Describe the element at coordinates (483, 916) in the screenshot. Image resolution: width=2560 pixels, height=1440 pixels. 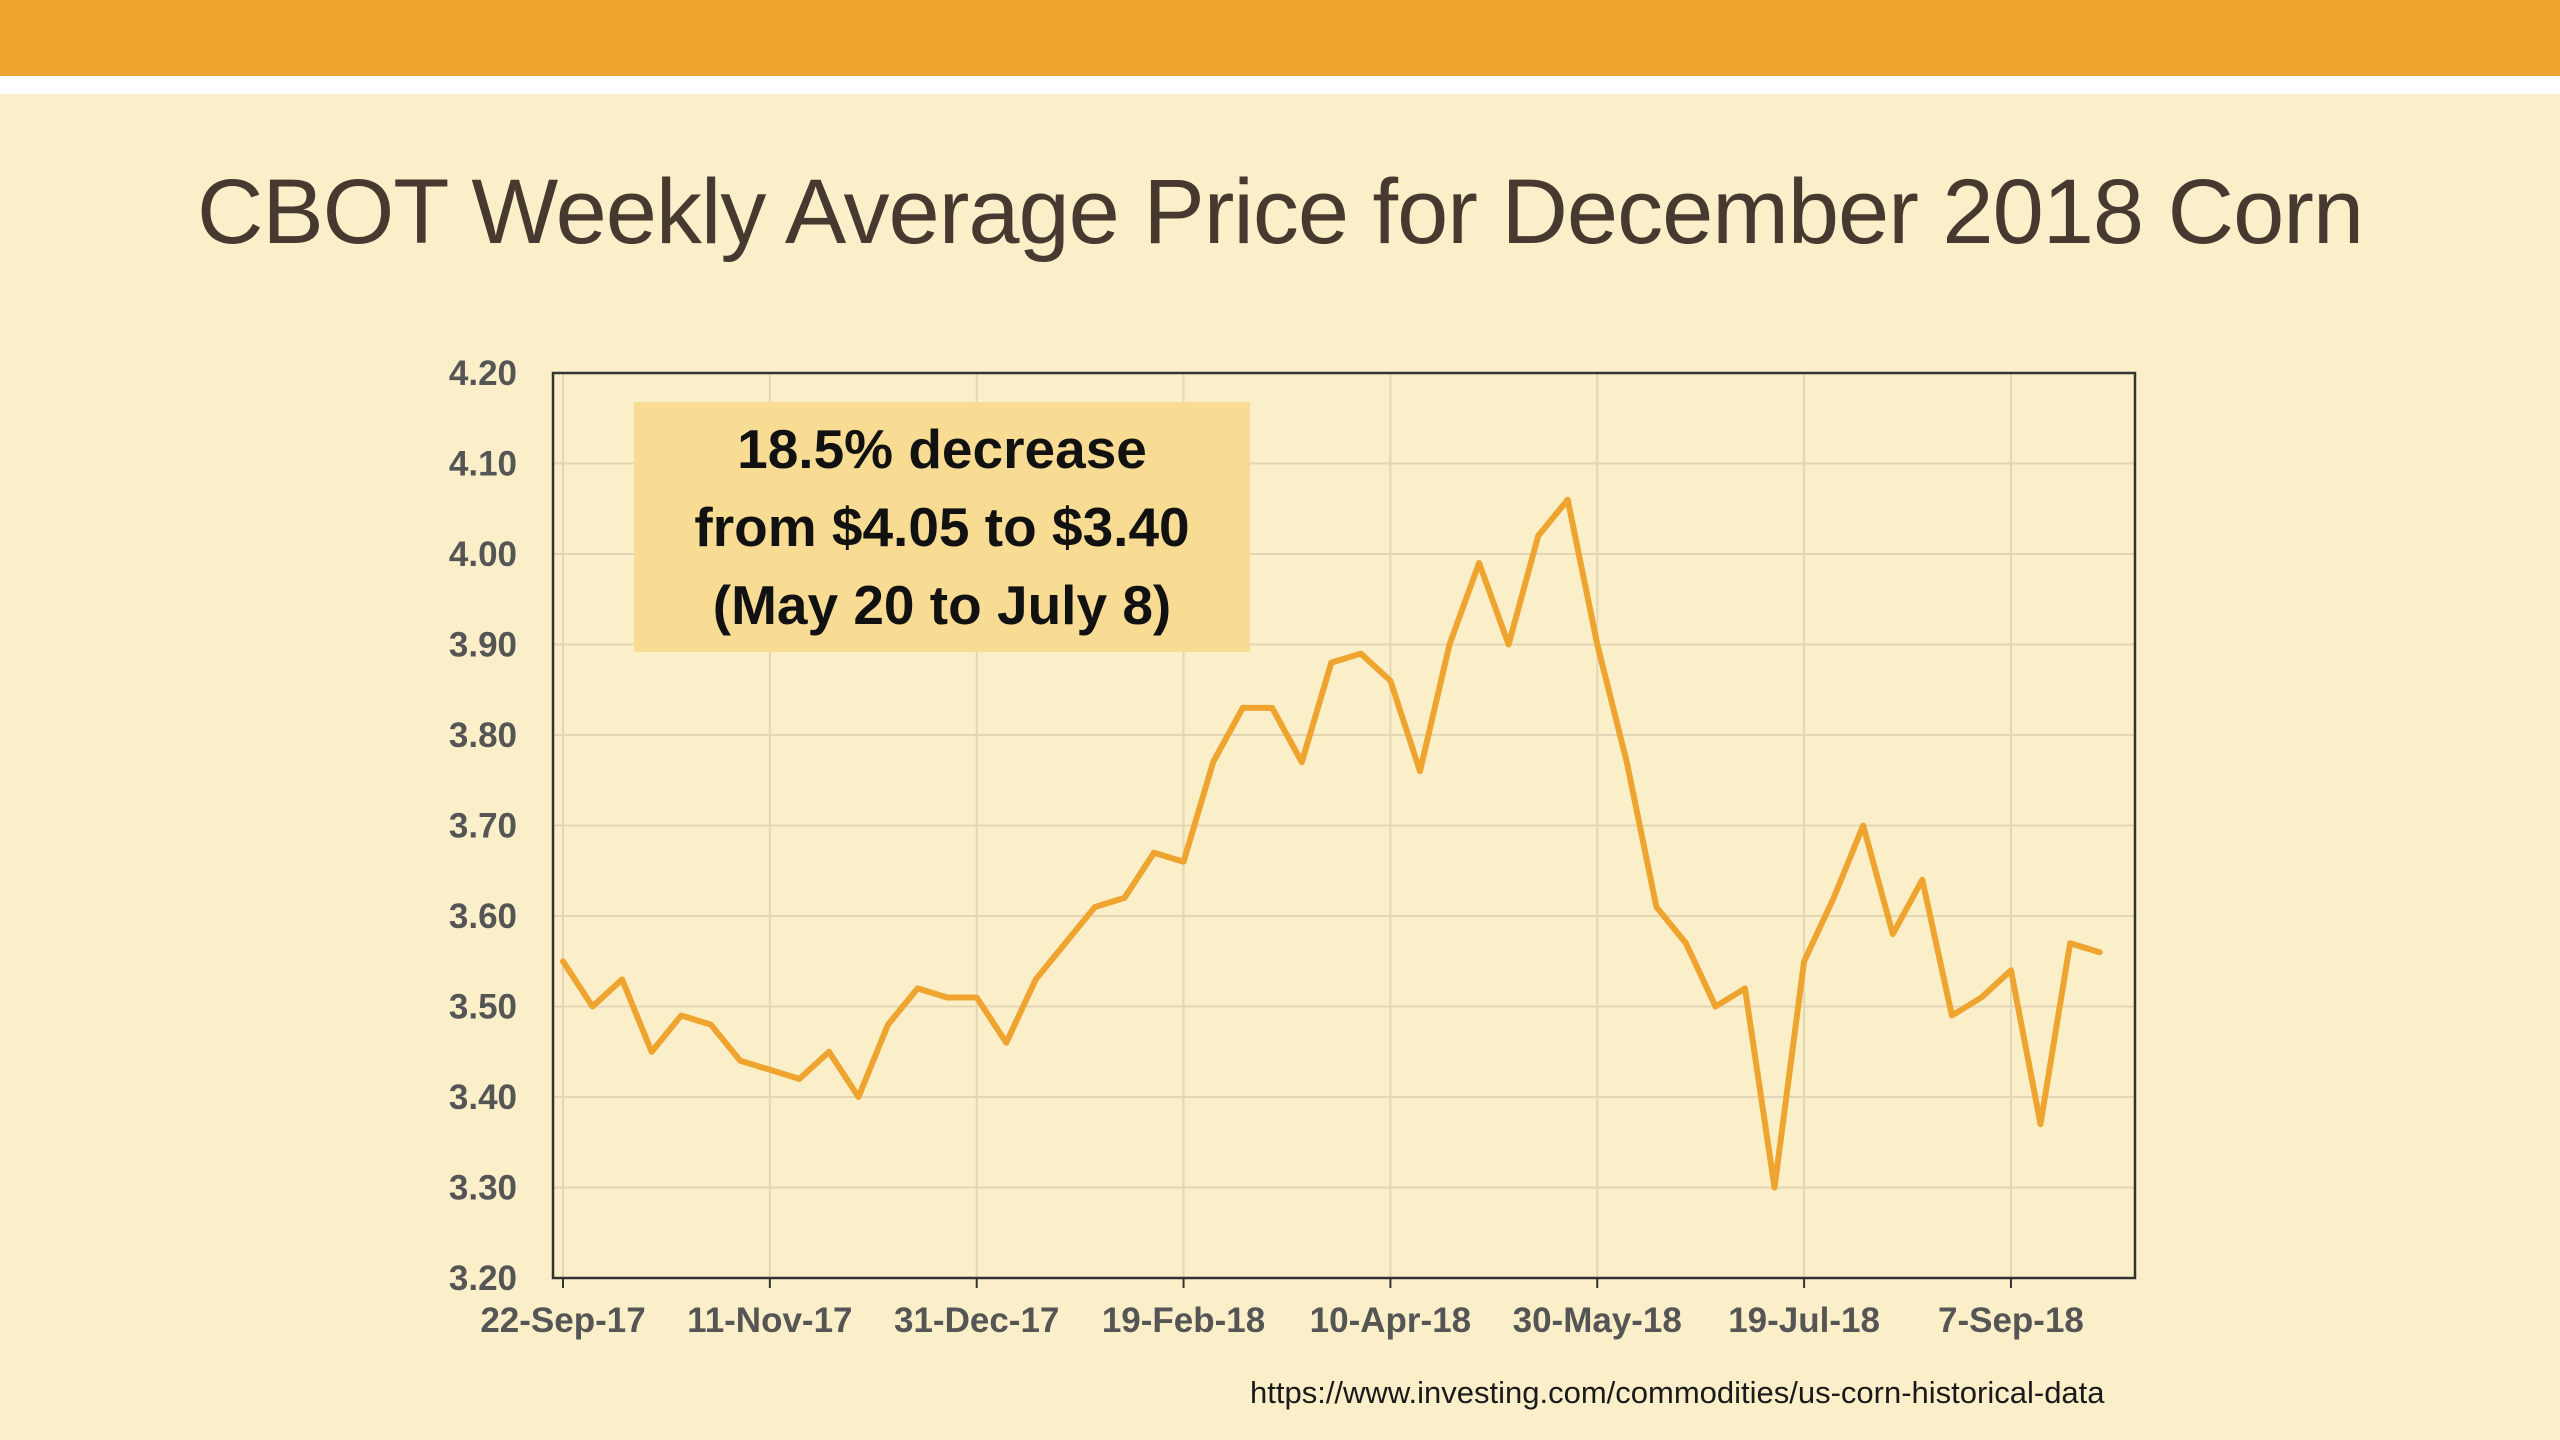
I see `y-tick-label: 3.60` at that location.